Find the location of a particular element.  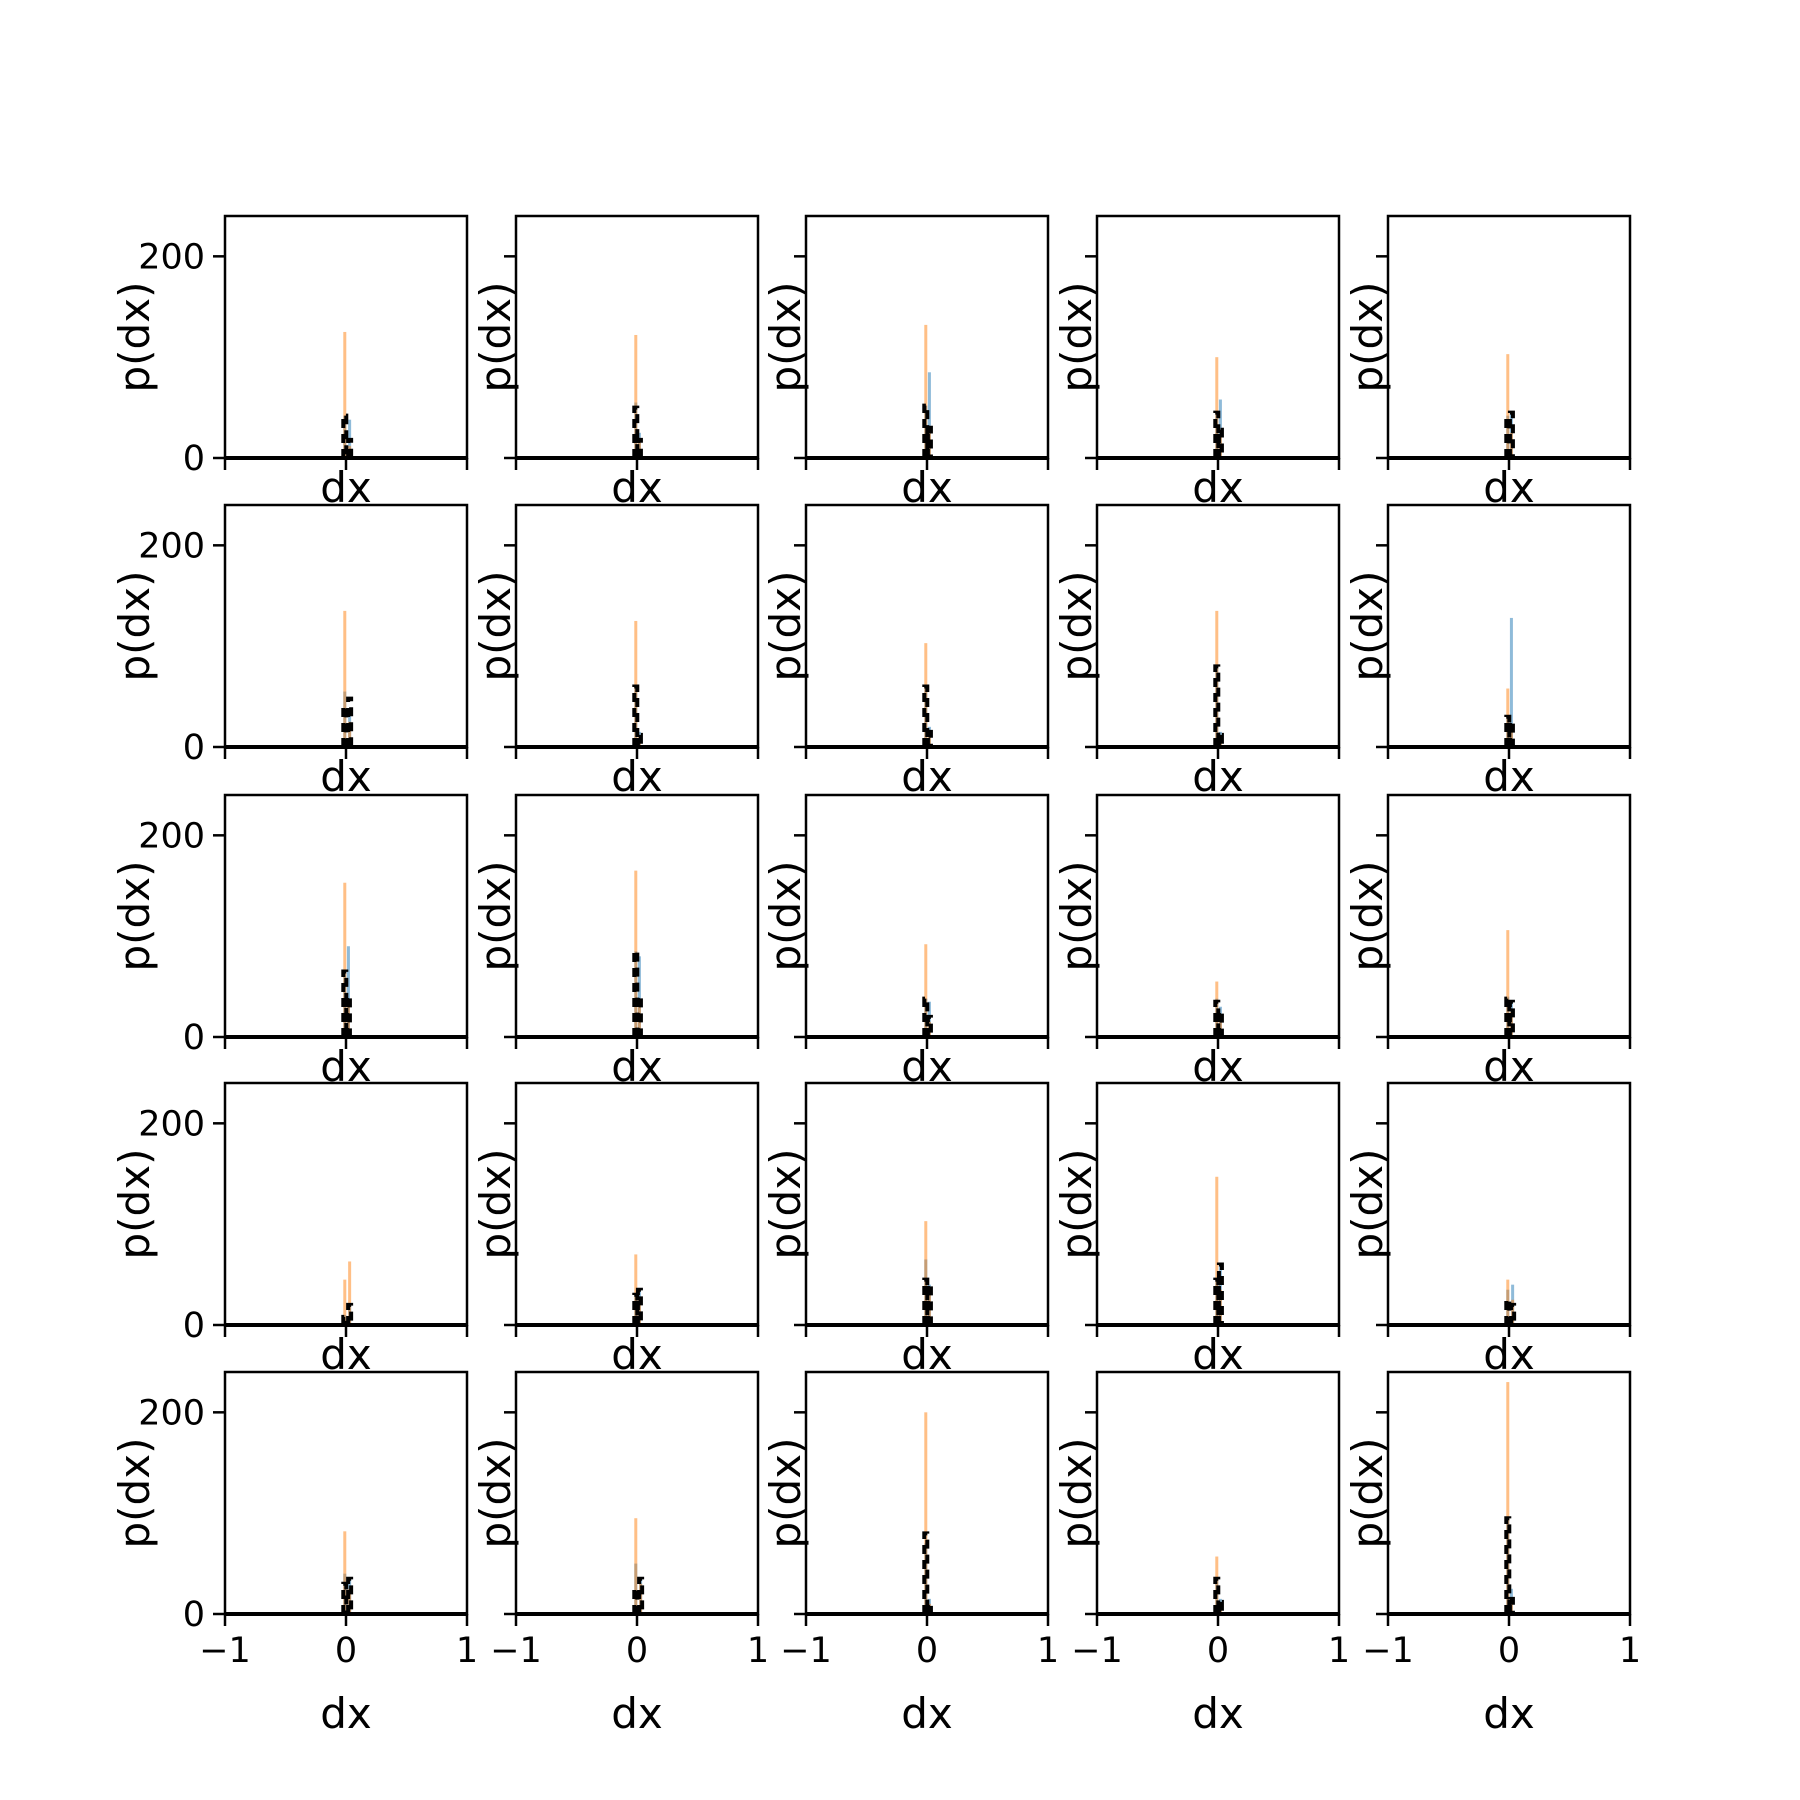

subplot-2-5: dx p(dx) is located at coordinates (1487, 652).